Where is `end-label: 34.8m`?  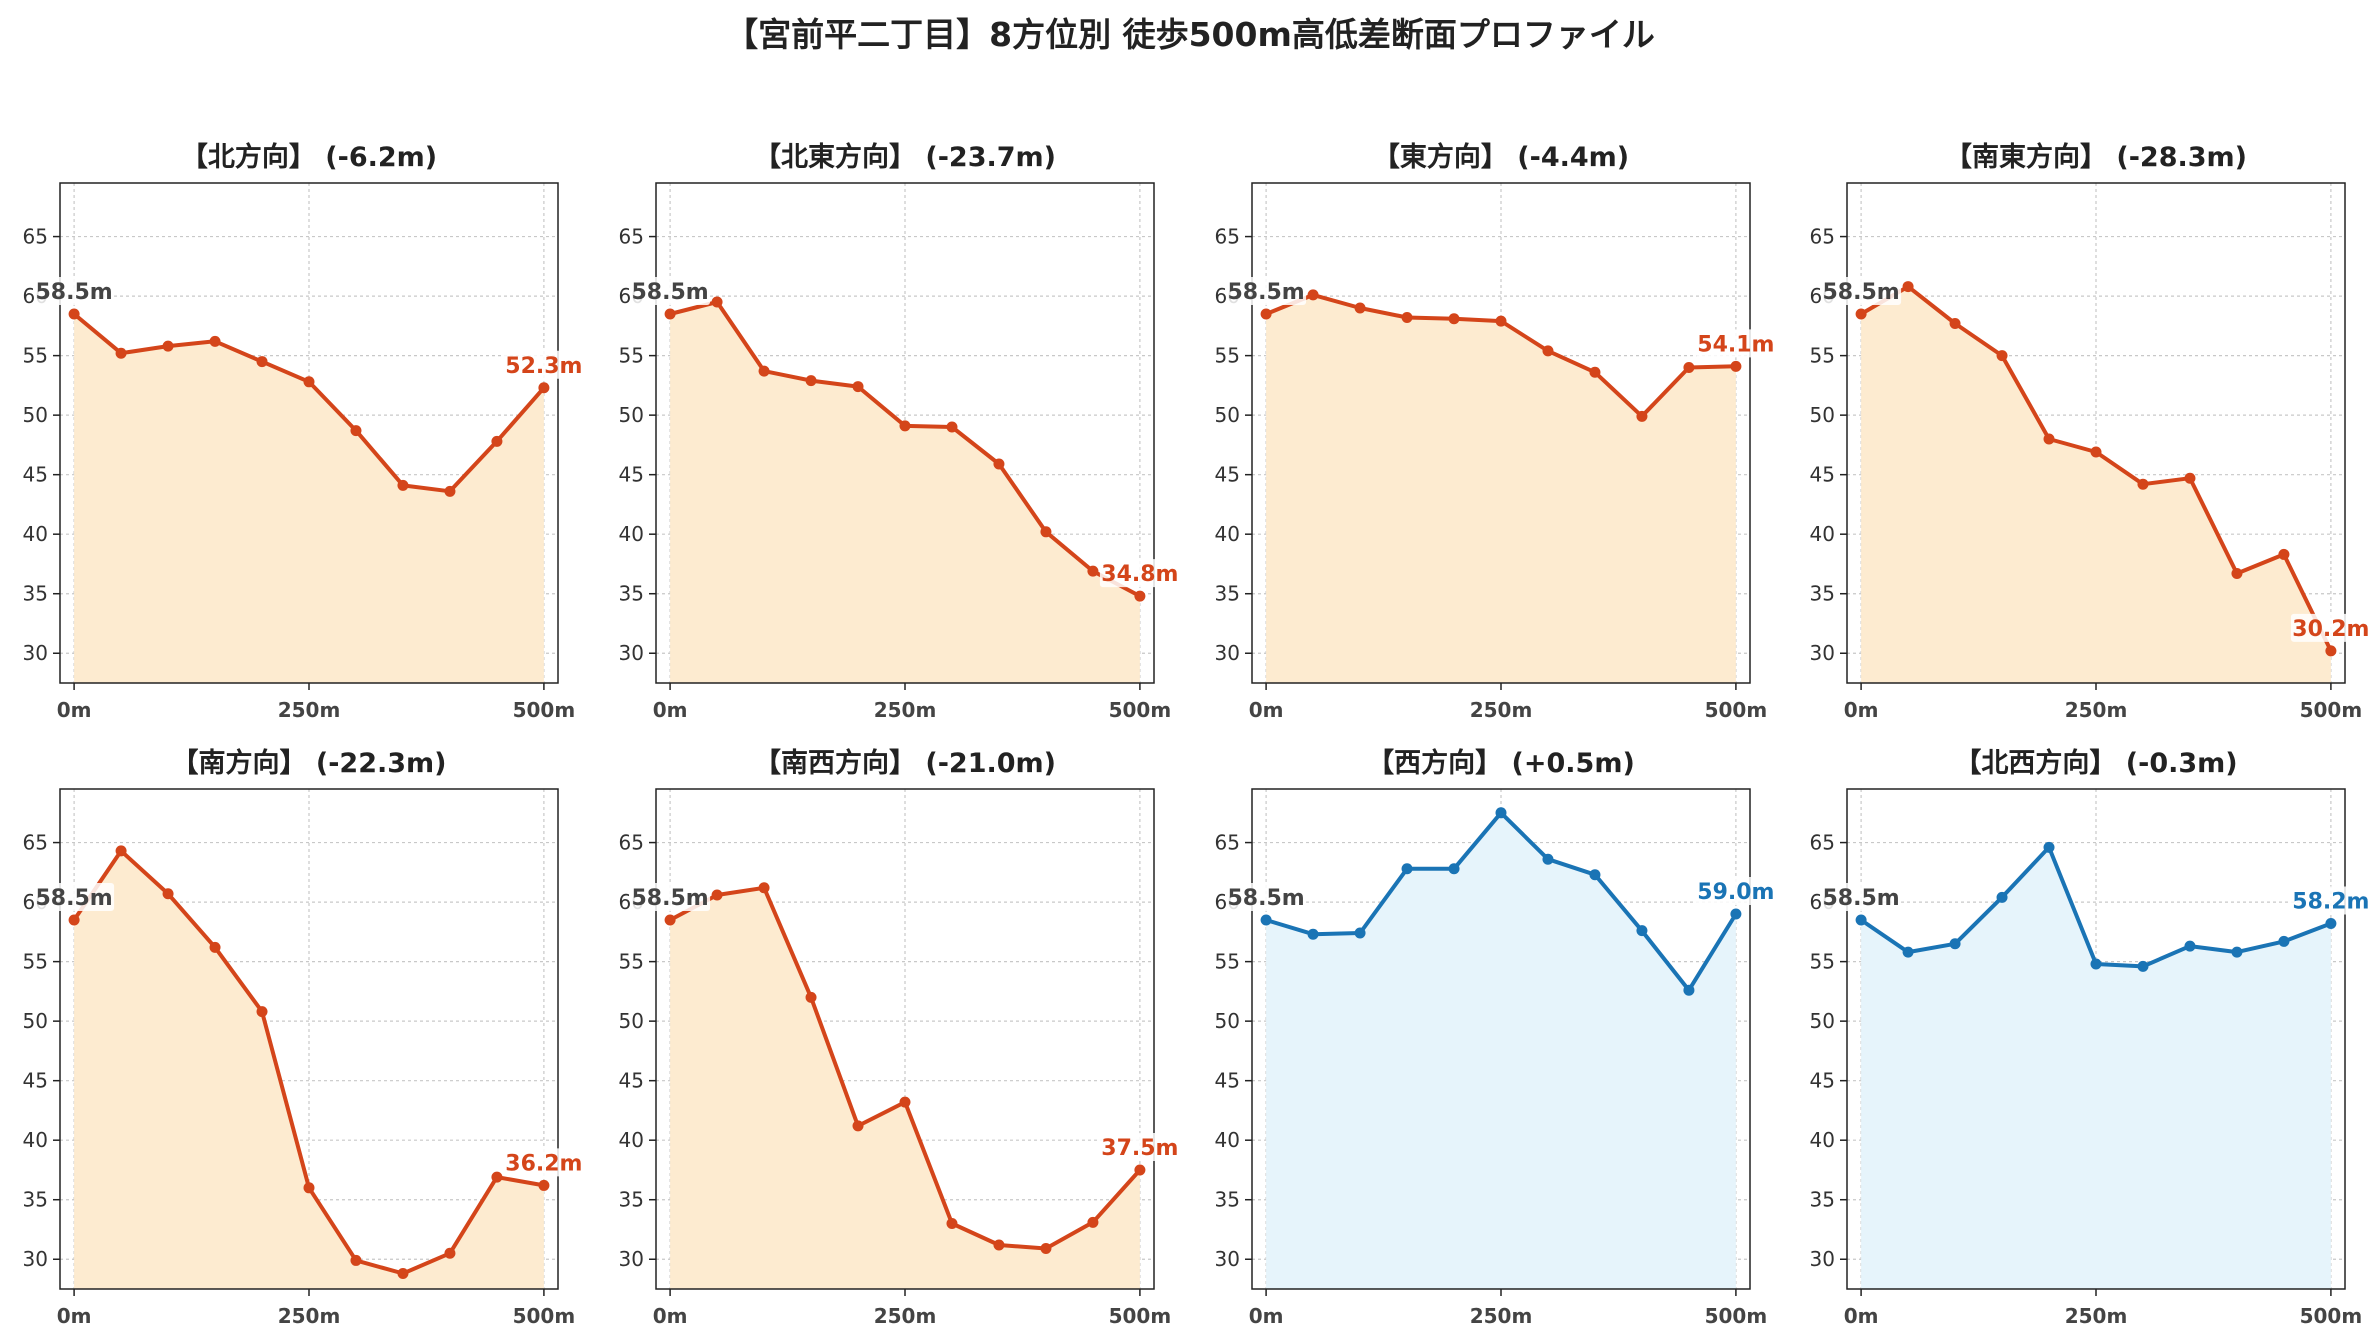
end-label: 34.8m is located at coordinates (1139, 574).